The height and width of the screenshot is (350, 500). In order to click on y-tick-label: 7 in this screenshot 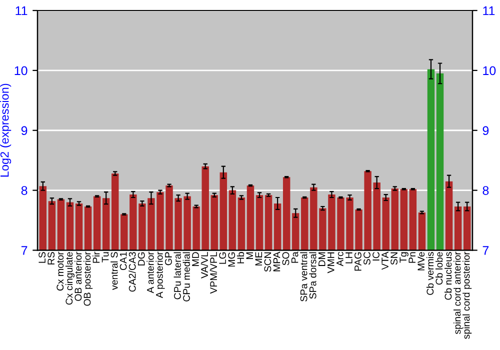, I will do `click(24, 250)`.